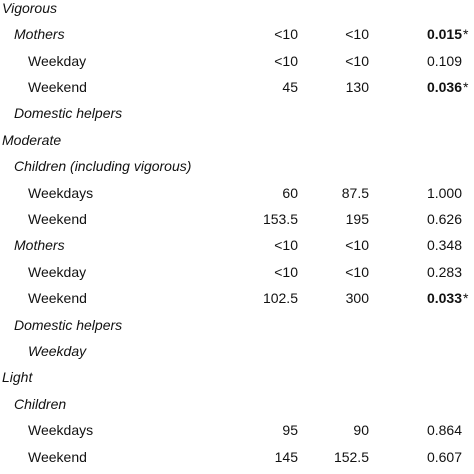 This screenshot has width=474, height=474. Describe the element at coordinates (237, 10) in the screenshot. I see `table-row: Vigorous` at that location.